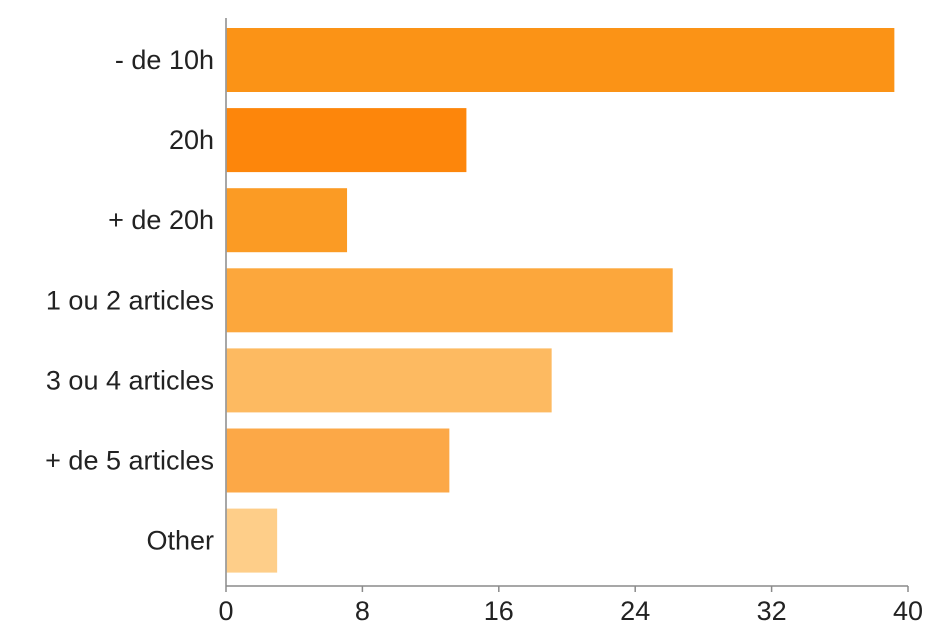  I want to click on x-tick-label-8: 8, so click(362, 611).